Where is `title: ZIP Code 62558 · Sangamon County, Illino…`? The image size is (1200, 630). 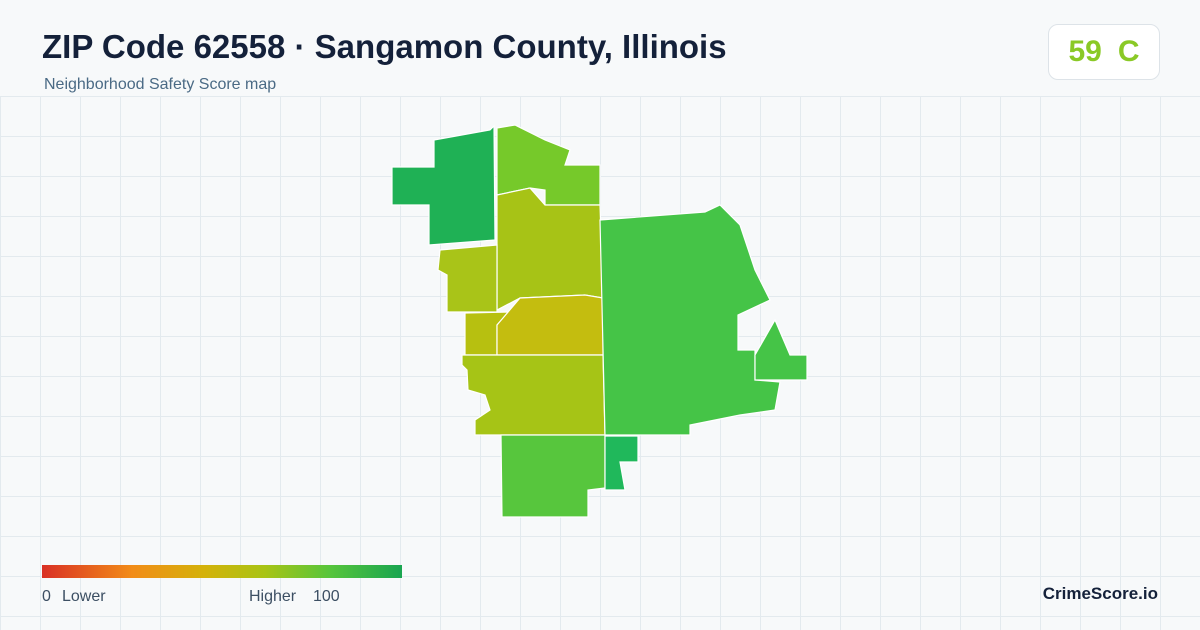 title: ZIP Code 62558 · Sangamon County, Illino… is located at coordinates (384, 46).